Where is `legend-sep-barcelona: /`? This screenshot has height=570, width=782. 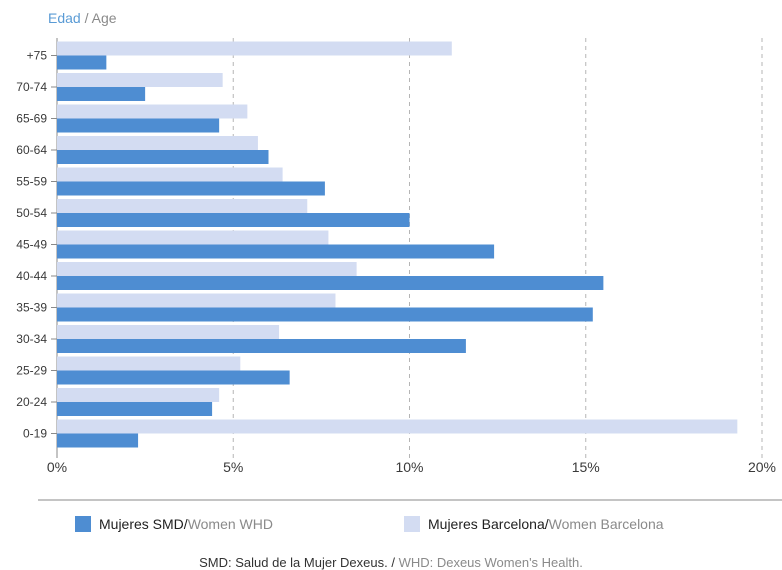 legend-sep-barcelona: / is located at coordinates (546, 524).